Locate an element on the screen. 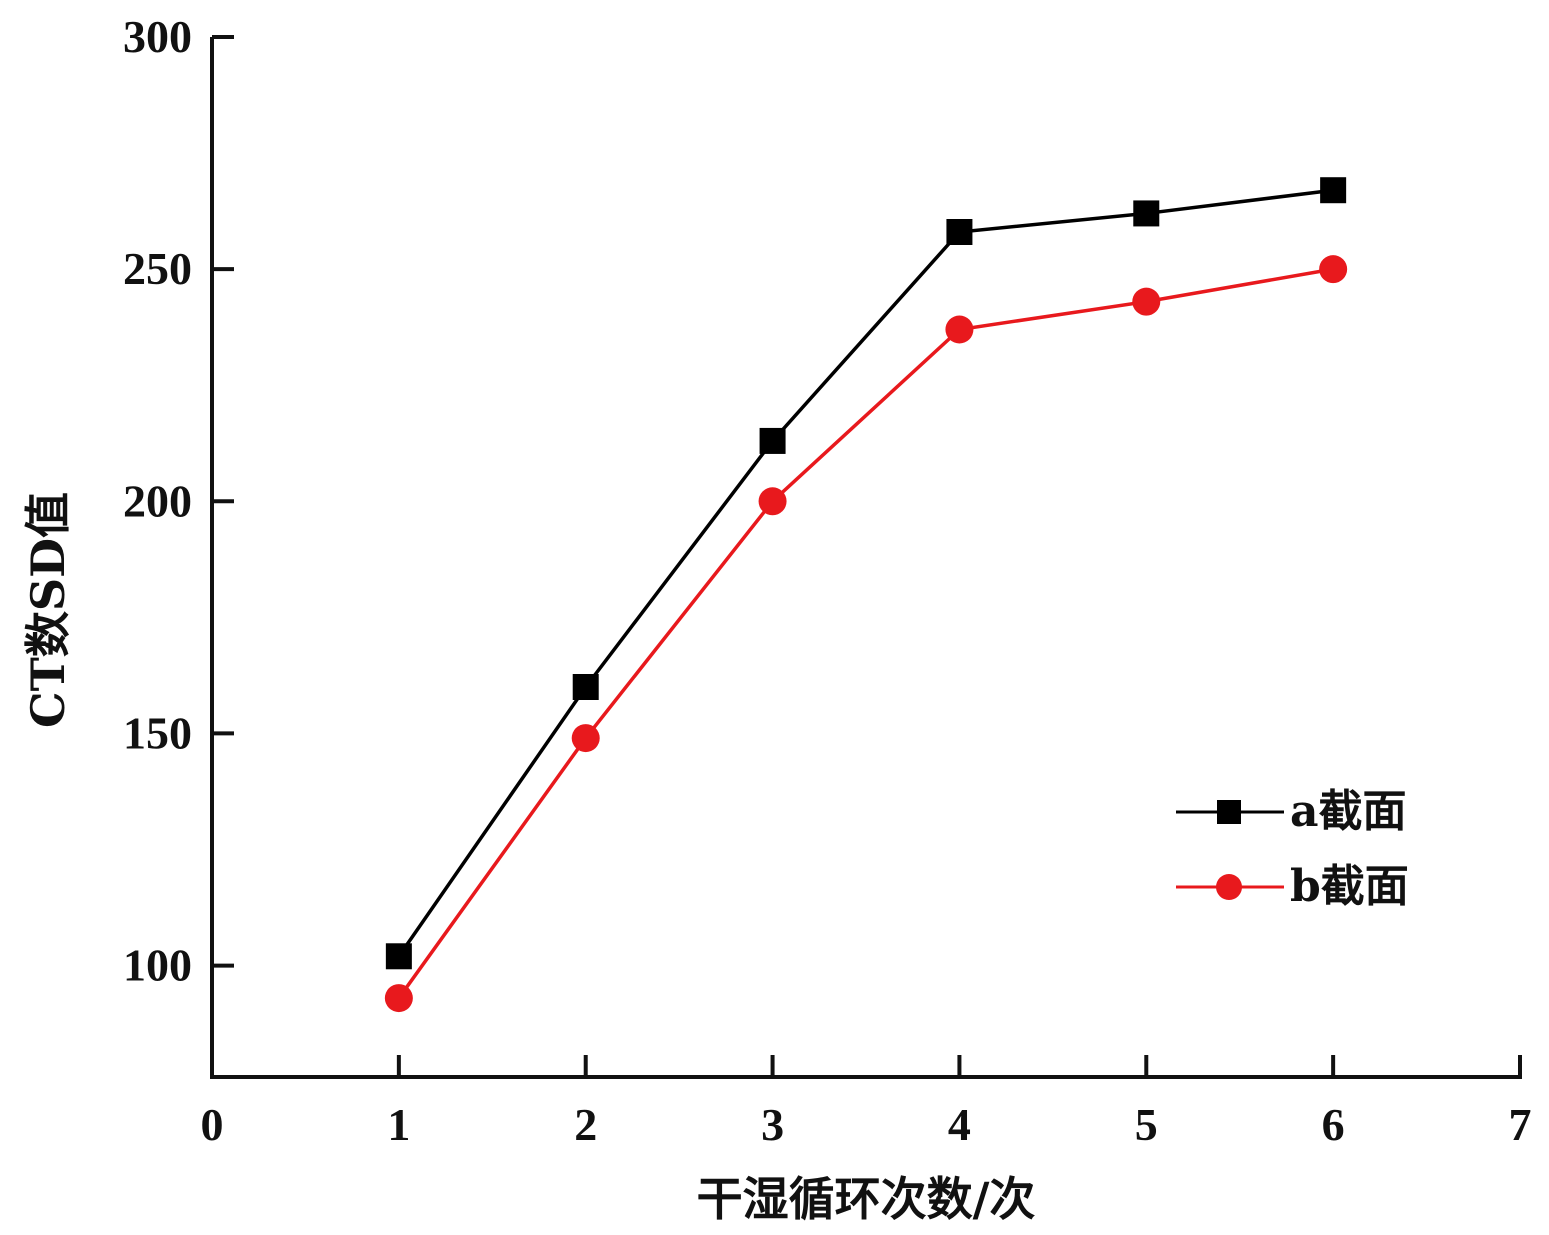 The width and height of the screenshot is (1549, 1235). legend-marker-circle is located at coordinates (1229, 887).